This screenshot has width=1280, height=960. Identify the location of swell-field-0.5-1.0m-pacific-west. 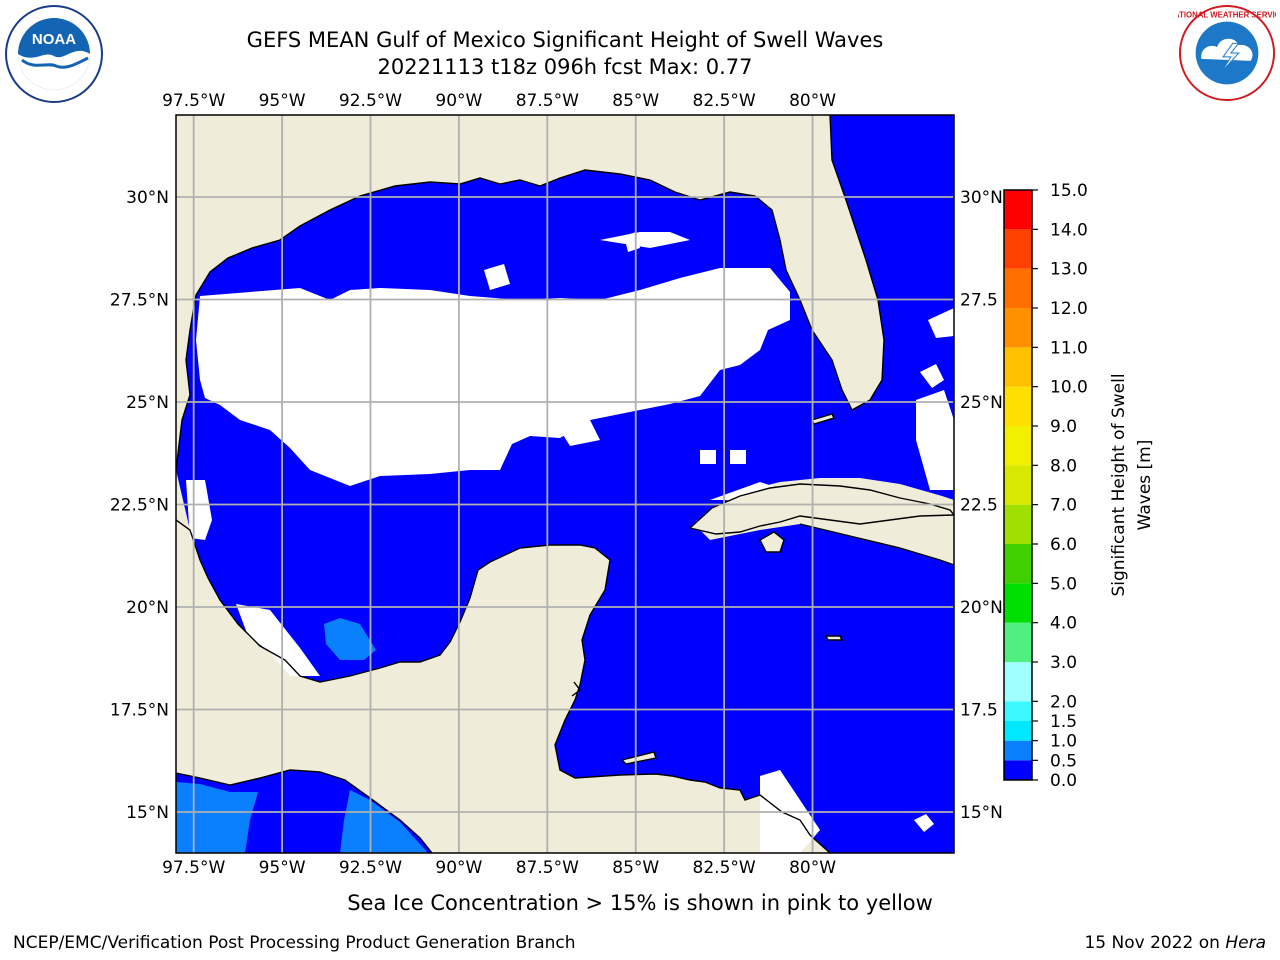
(217, 817).